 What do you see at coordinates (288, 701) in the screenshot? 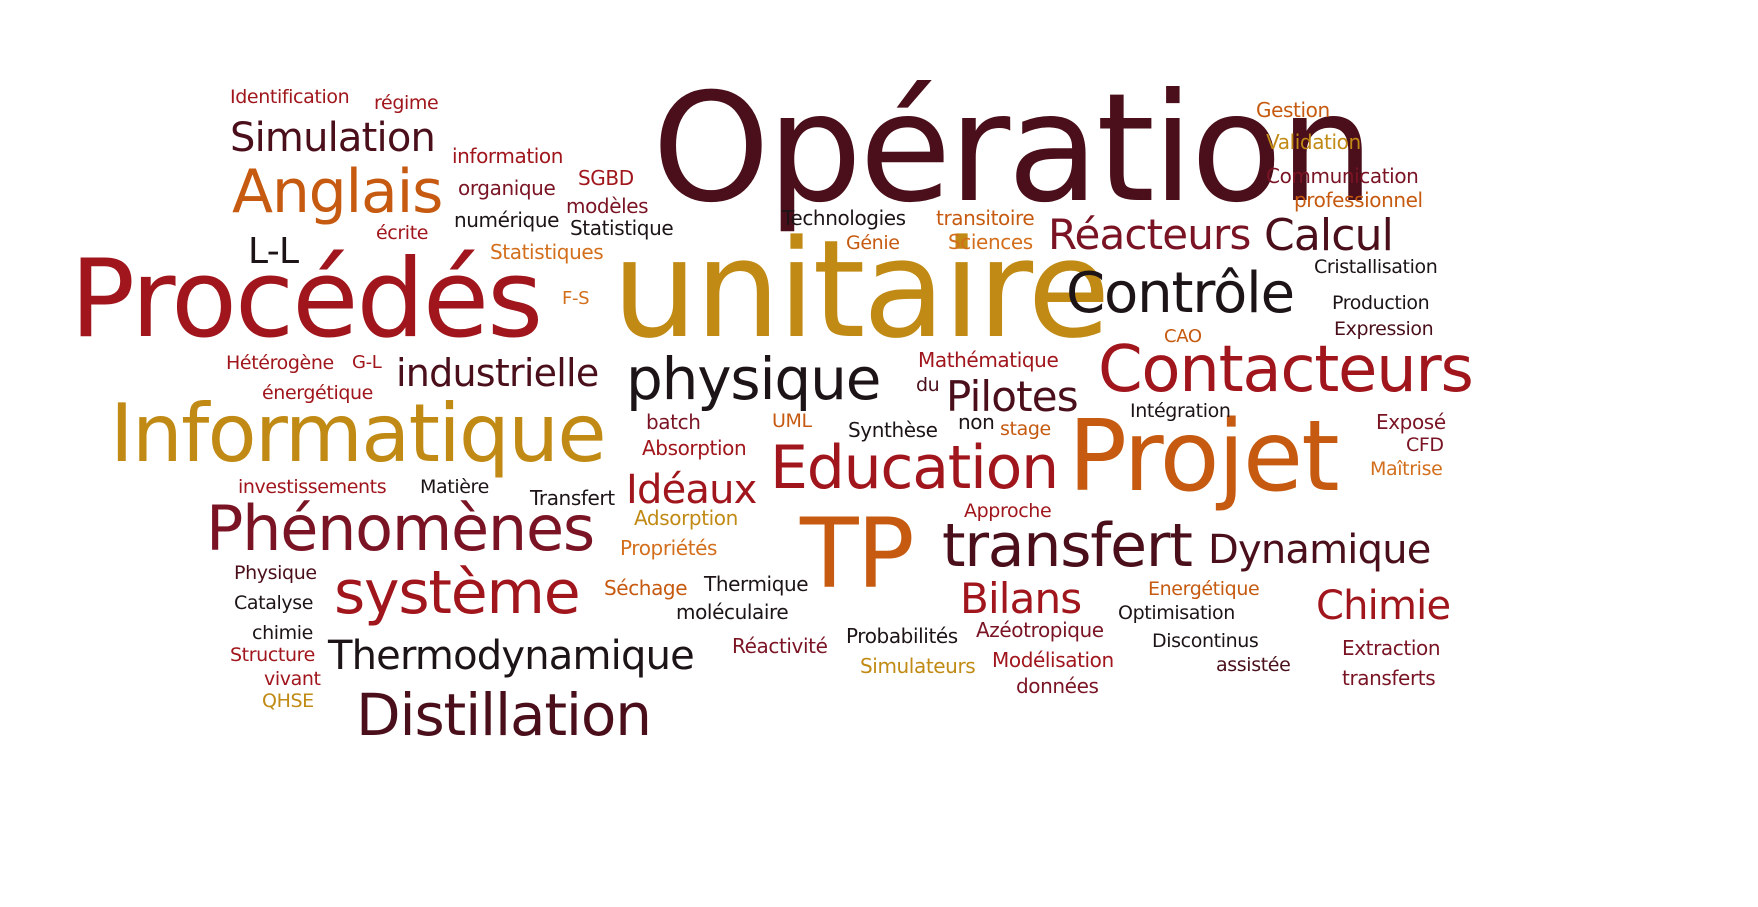
I see `word-qhse: QHSE` at bounding box center [288, 701].